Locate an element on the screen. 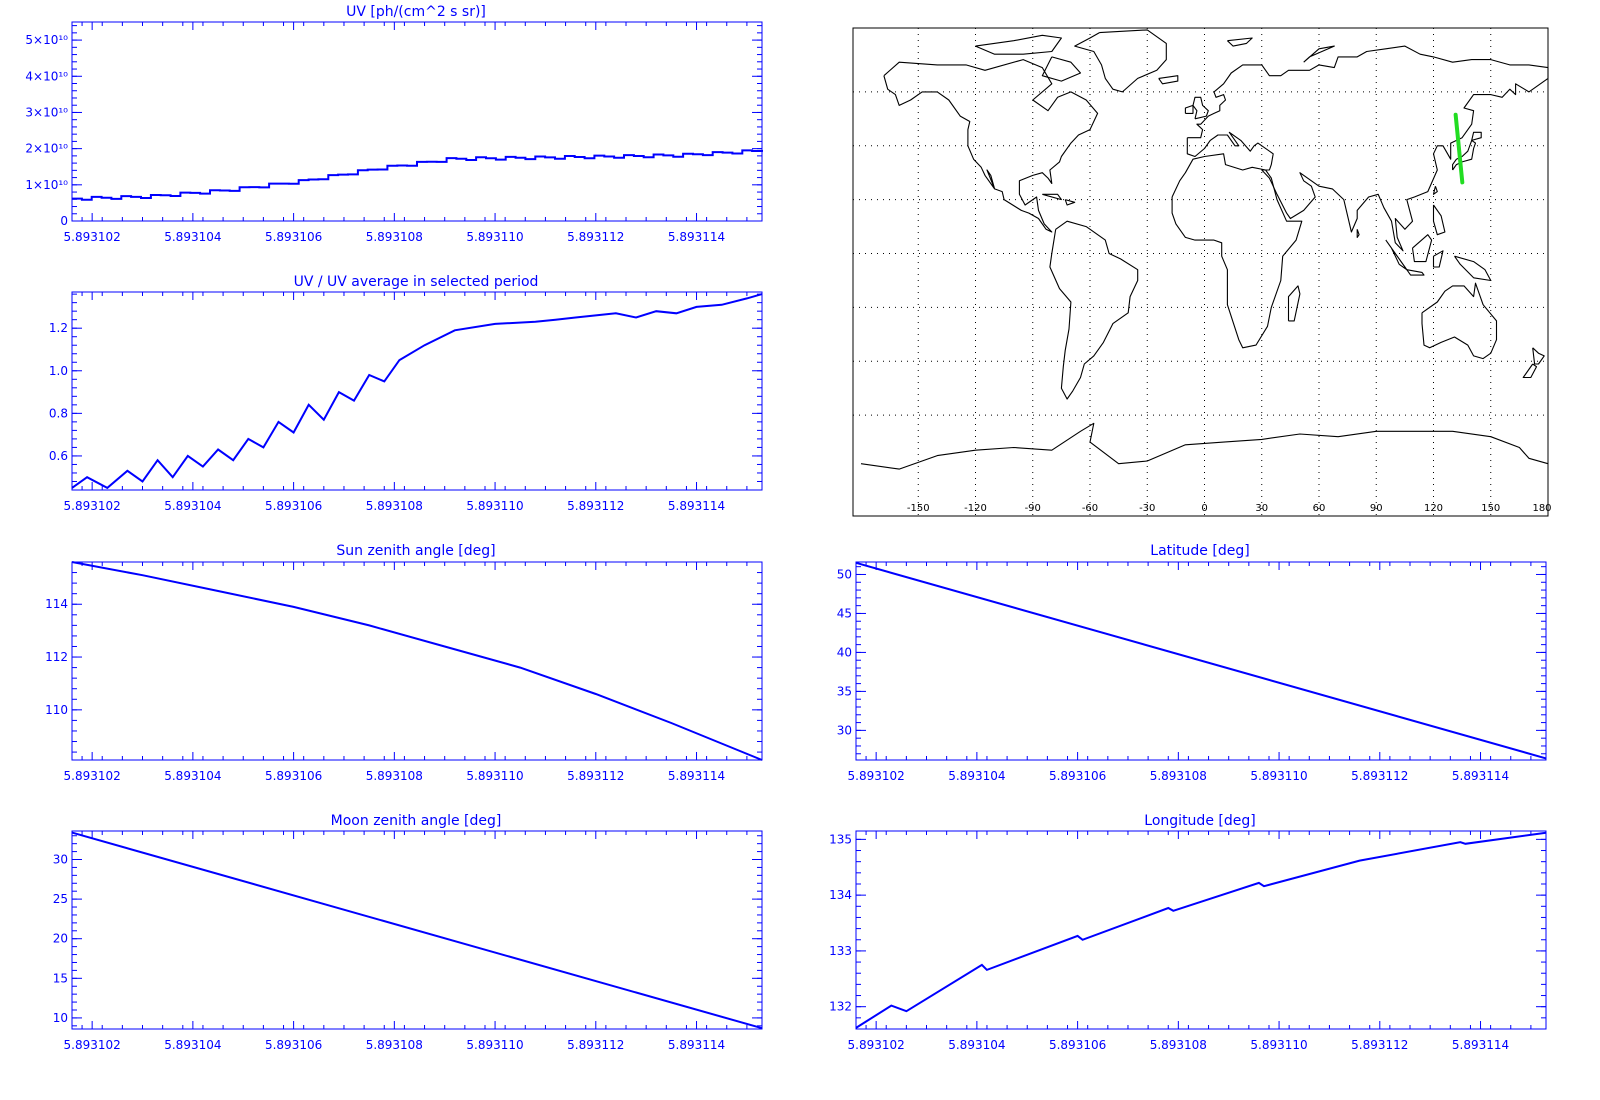 This screenshot has width=1600, height=1100. y-tick-label: 45 is located at coordinates (844, 613).